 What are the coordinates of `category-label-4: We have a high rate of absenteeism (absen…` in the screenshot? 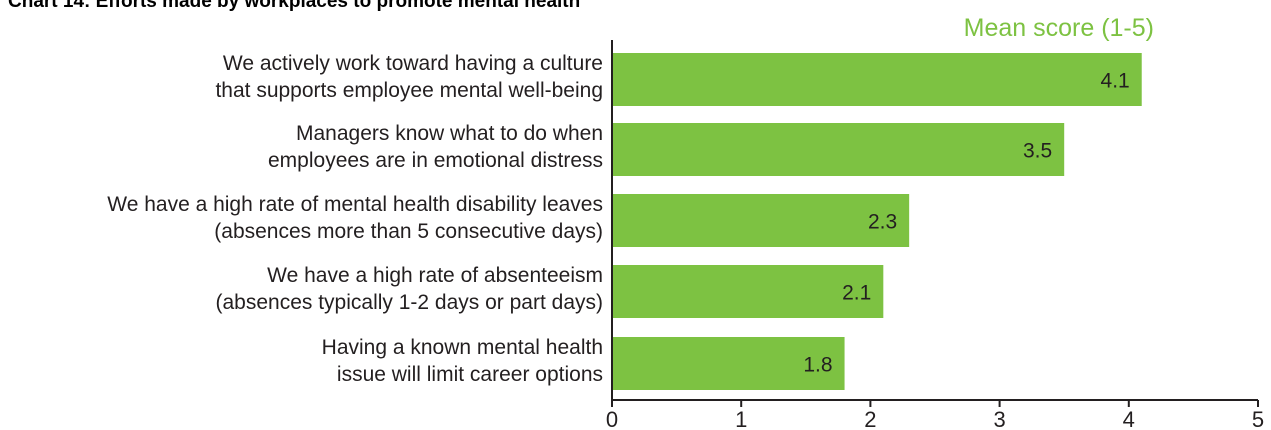 It's located at (409, 289).